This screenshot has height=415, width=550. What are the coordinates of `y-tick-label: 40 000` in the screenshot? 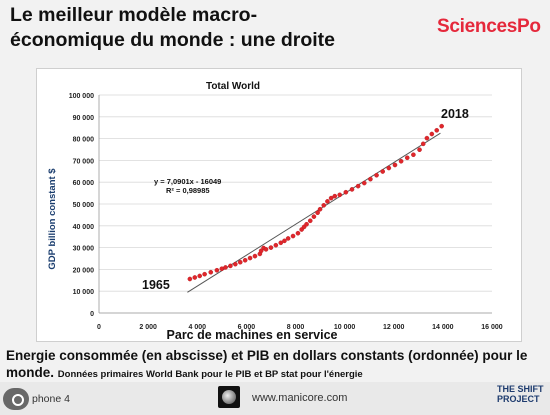 It's located at (84, 227).